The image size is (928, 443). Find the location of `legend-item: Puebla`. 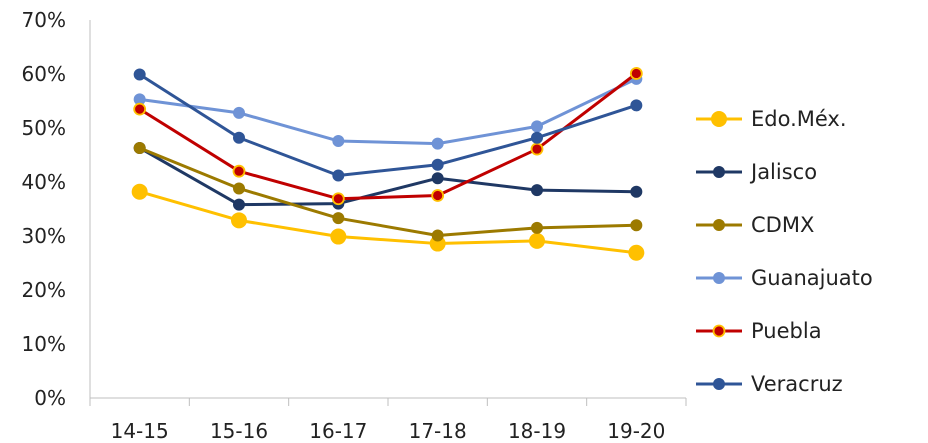

legend-item: Puebla is located at coordinates (759, 331).